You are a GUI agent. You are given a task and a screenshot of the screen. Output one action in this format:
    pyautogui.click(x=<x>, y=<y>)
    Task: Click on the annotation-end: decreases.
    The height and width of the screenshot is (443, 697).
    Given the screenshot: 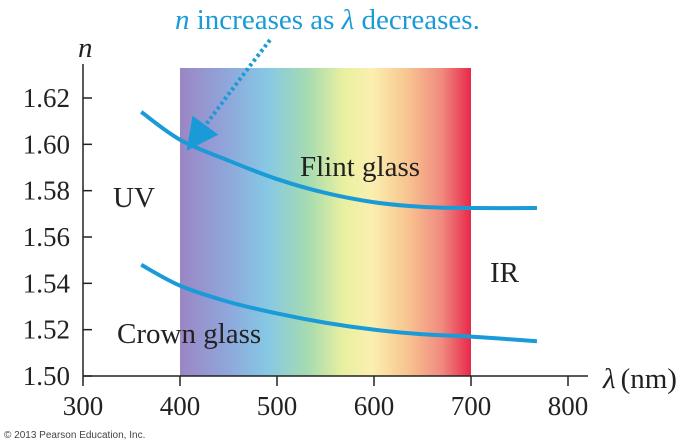 What is the action you would take?
    pyautogui.click(x=417, y=20)
    